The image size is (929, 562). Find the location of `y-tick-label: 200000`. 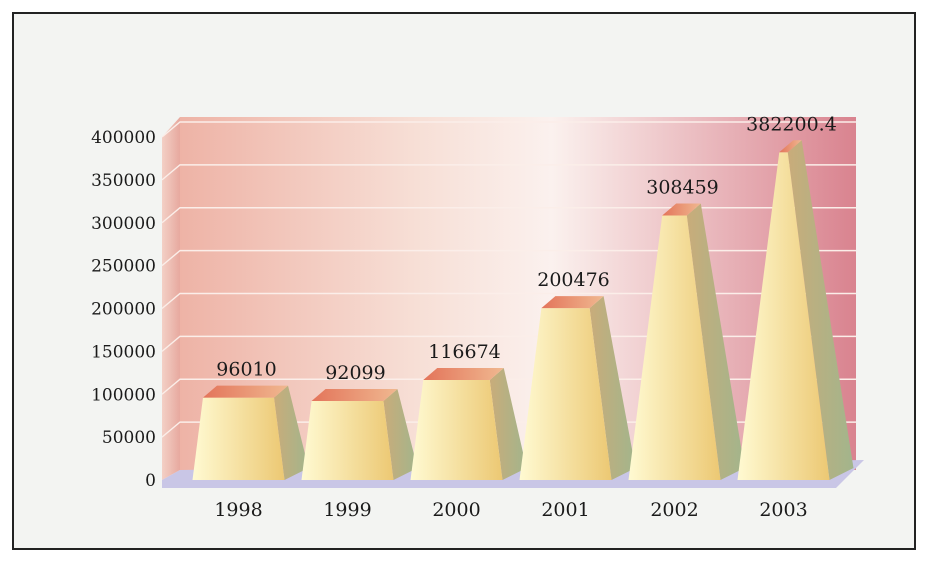

y-tick-label: 200000 is located at coordinates (123, 310).